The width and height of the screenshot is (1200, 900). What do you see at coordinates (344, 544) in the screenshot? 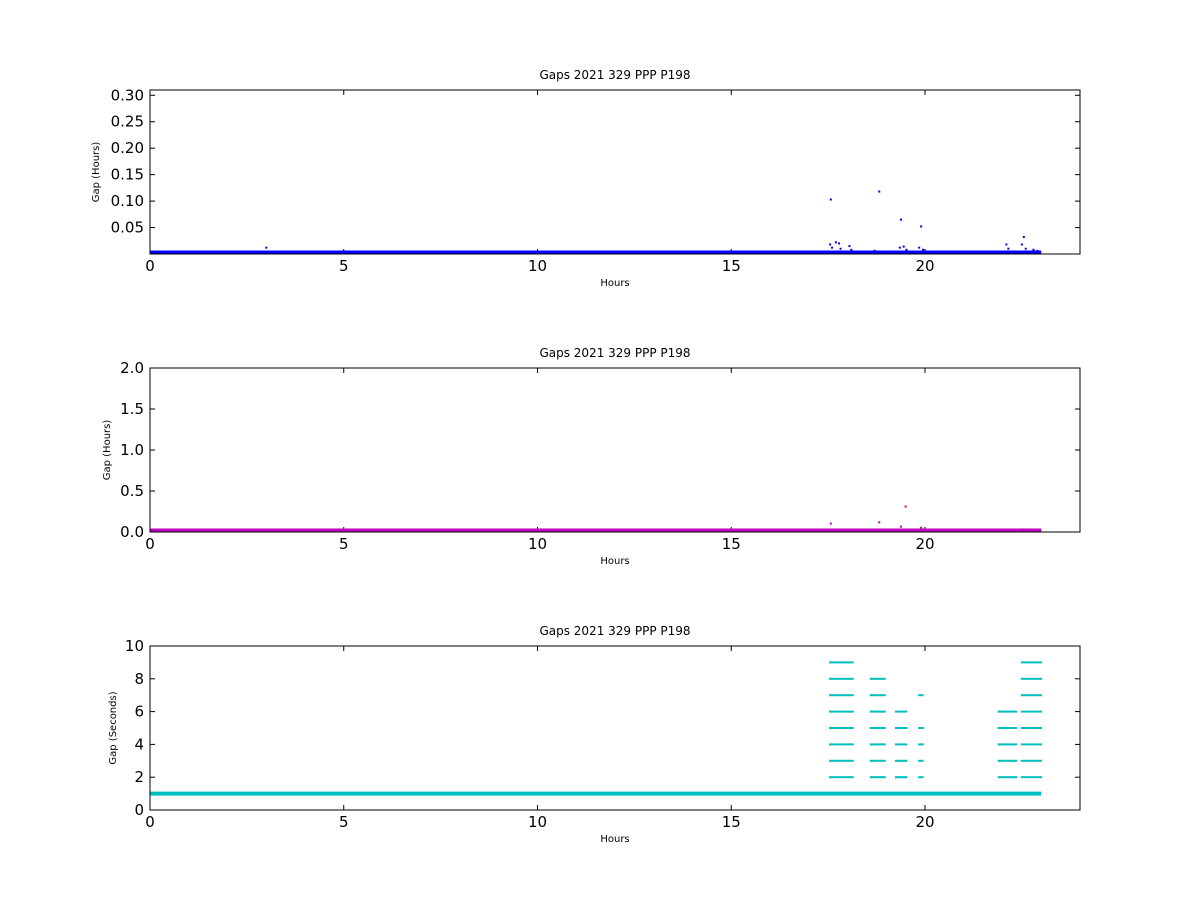
I see `x-tick-label: 5` at bounding box center [344, 544].